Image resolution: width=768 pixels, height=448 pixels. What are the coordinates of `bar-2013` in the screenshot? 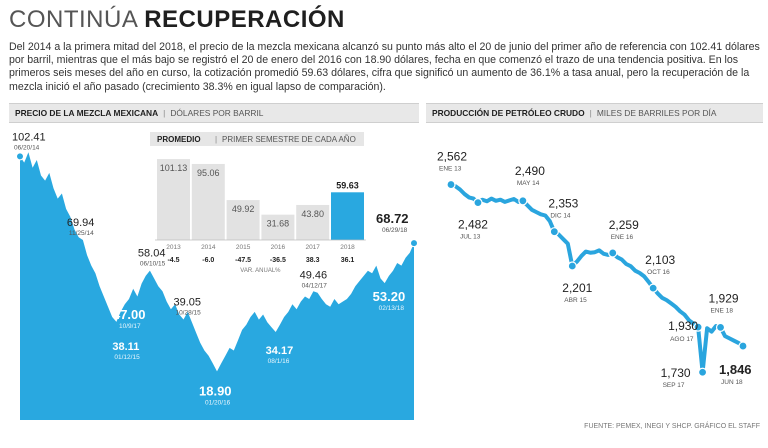 It's located at (173, 199).